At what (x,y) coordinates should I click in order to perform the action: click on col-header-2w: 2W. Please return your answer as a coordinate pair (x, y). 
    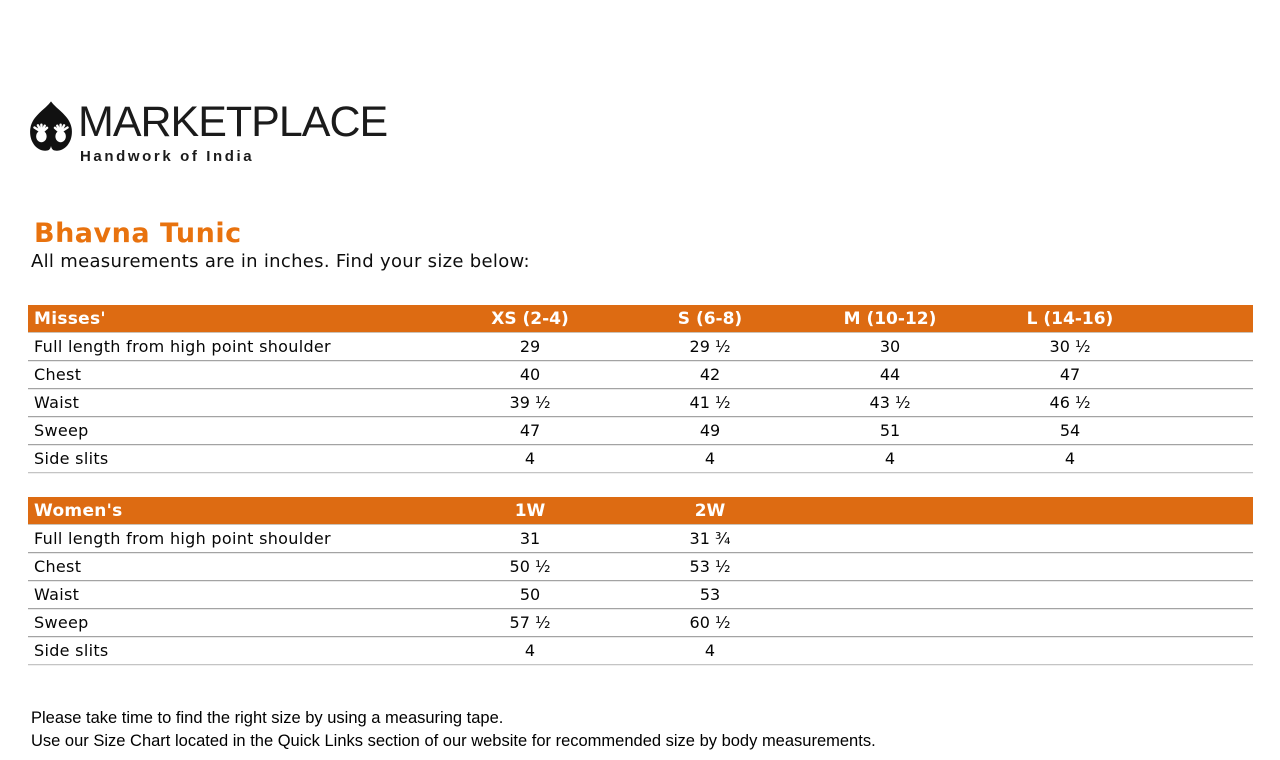
    Looking at the image, I should click on (710, 510).